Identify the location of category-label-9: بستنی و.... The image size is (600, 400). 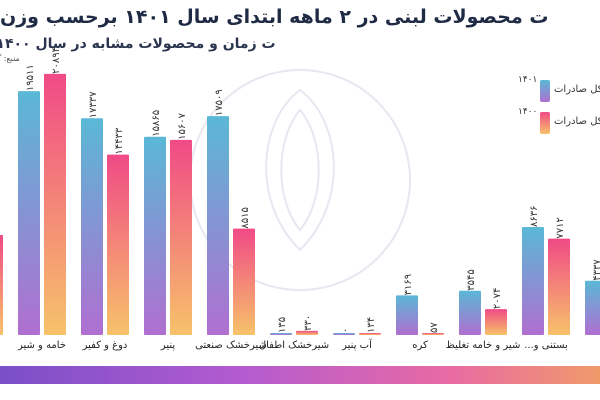
(546, 345).